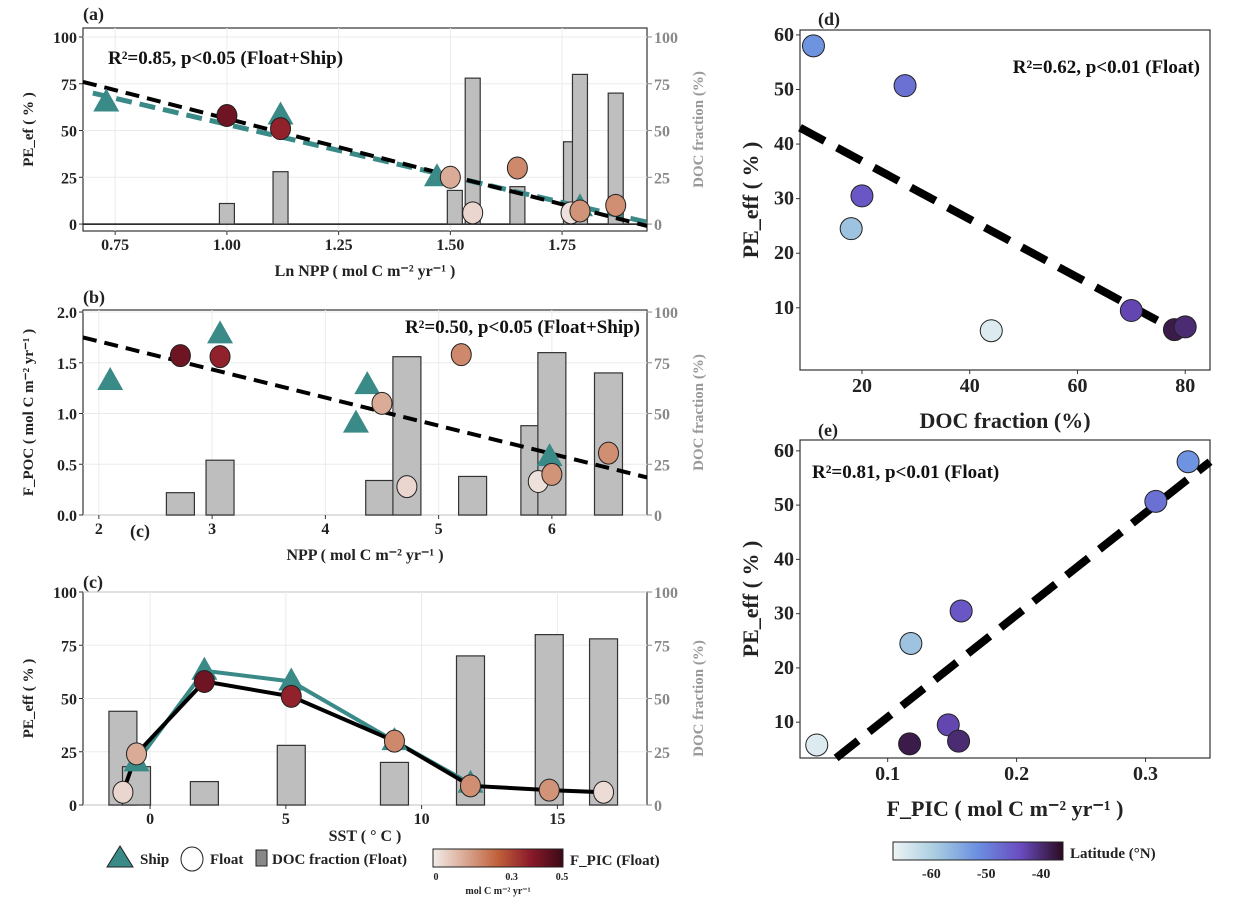 This screenshot has width=1233, height=903. What do you see at coordinates (29, 129) in the screenshot?
I see `y-axis-label: PE_ef ( % )` at bounding box center [29, 129].